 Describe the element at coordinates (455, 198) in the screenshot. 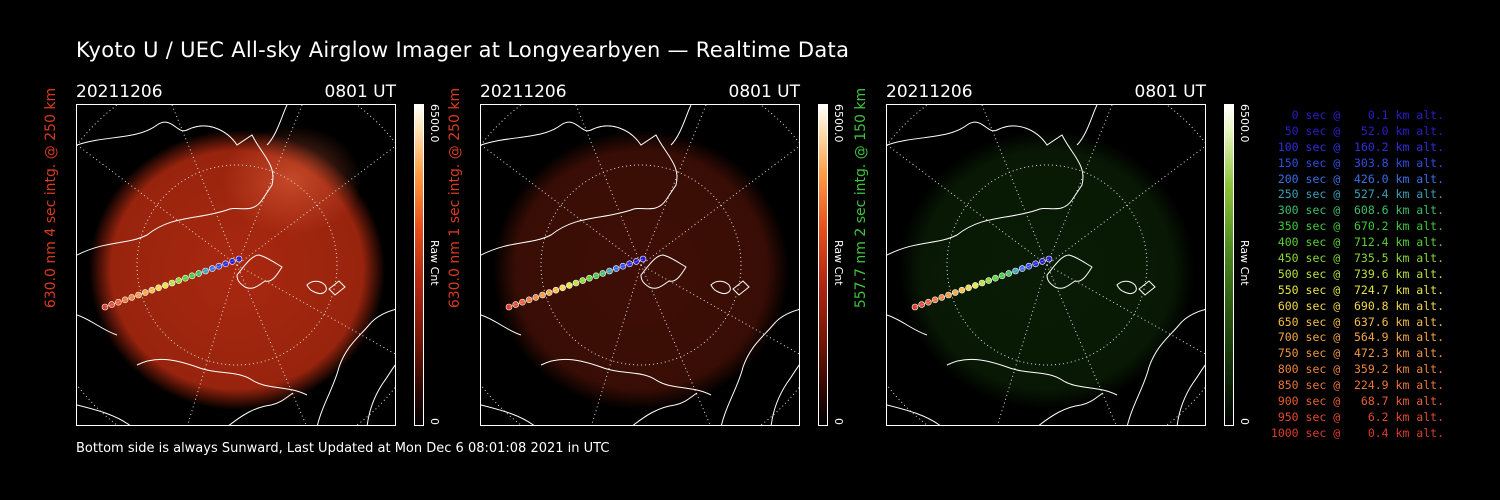

I see `panel-2-ylabel: 630.0 nm 1 sec intg. @ 250 km` at that location.